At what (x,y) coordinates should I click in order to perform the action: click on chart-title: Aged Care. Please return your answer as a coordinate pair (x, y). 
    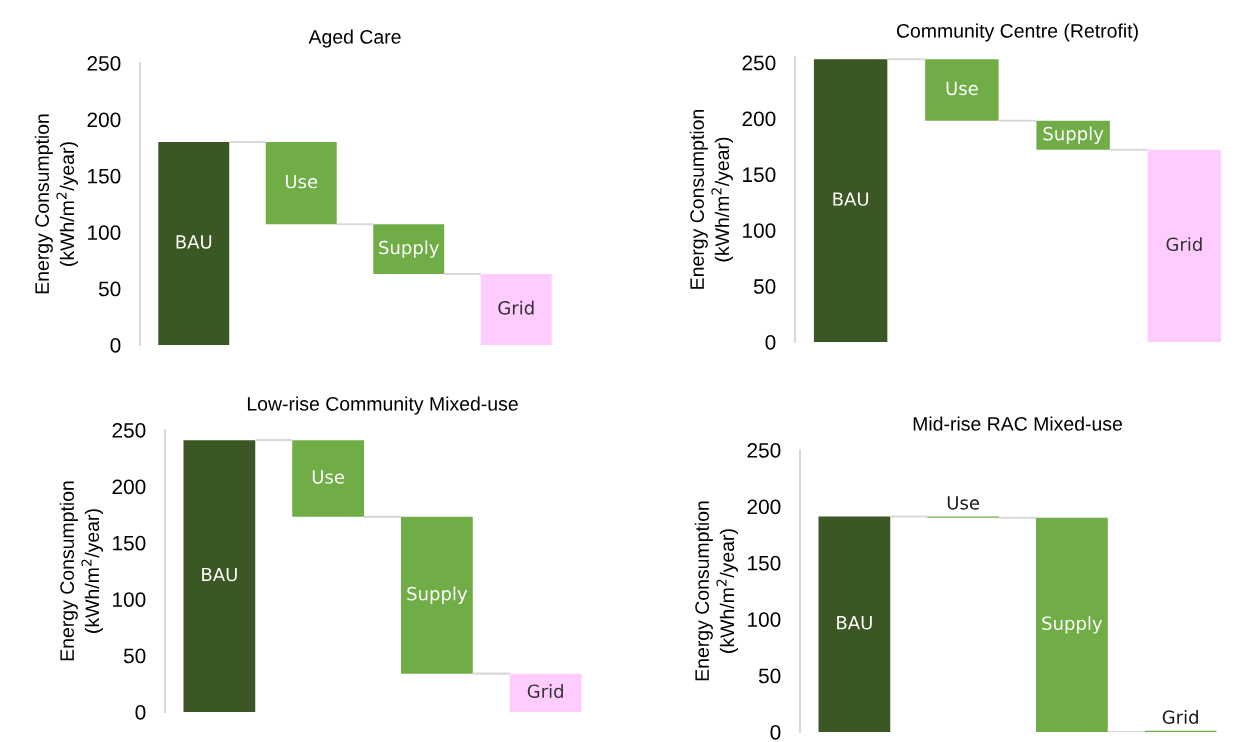
    Looking at the image, I should click on (354, 38).